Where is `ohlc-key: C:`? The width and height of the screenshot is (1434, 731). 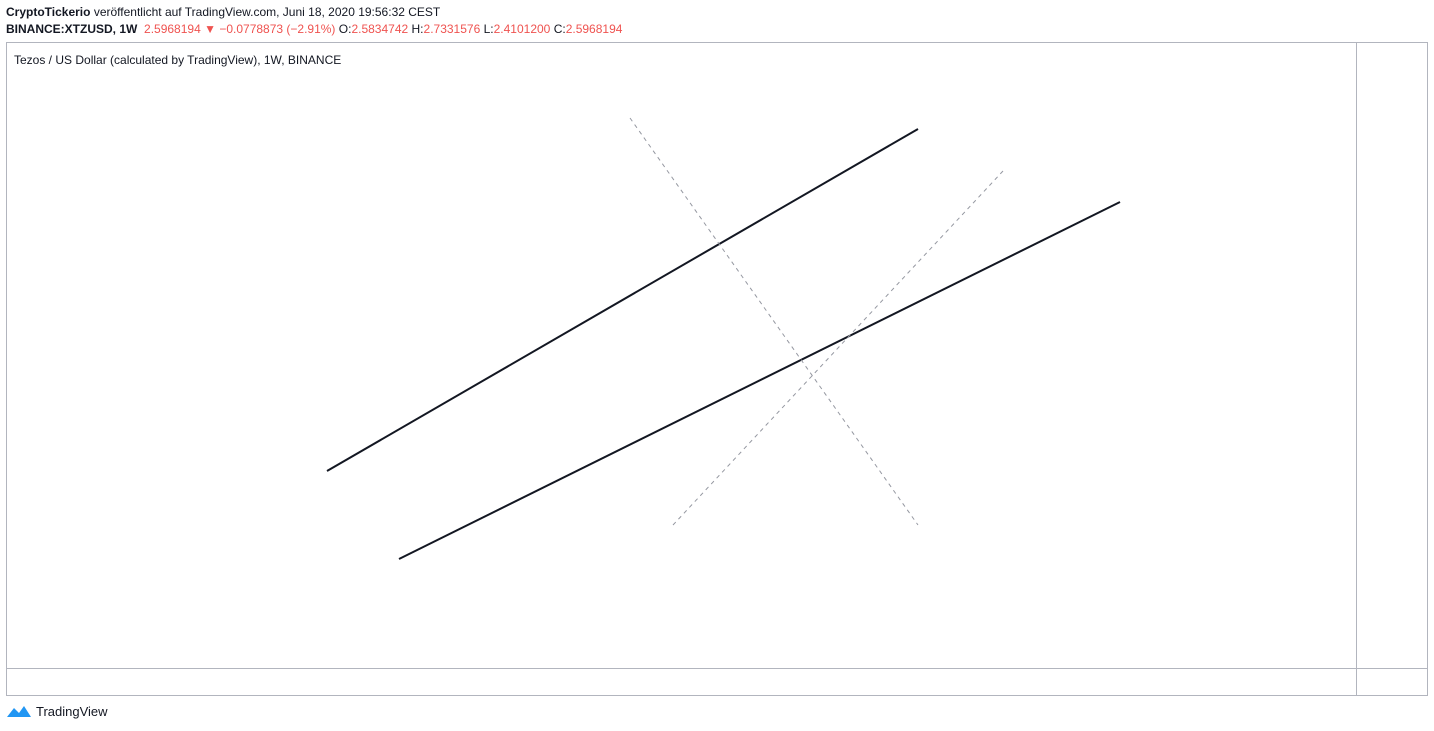 ohlc-key: C: is located at coordinates (559, 29).